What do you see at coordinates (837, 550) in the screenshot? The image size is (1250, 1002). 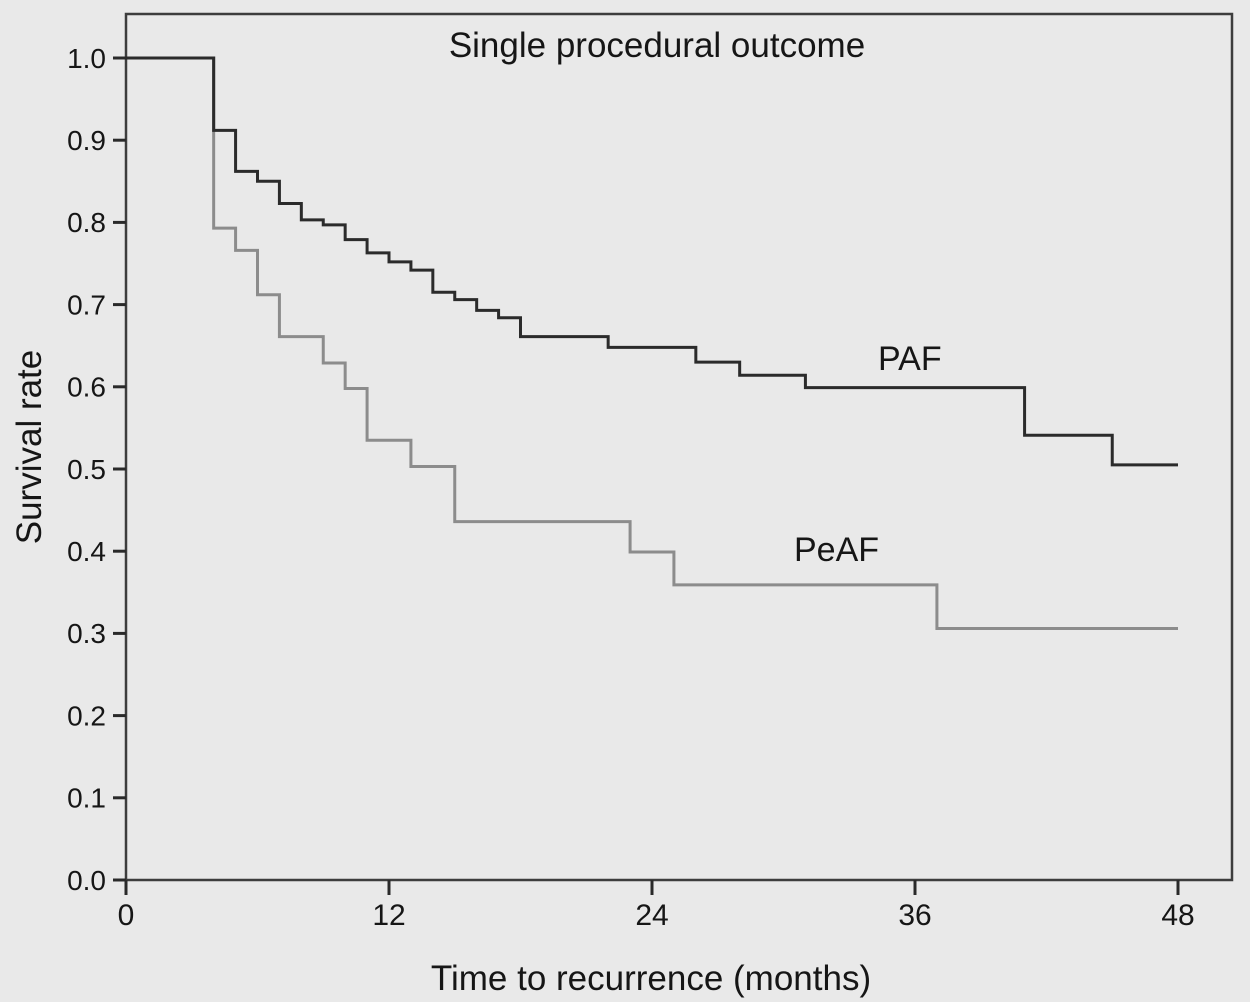 I see `series-label-peaf: PeAF` at bounding box center [837, 550].